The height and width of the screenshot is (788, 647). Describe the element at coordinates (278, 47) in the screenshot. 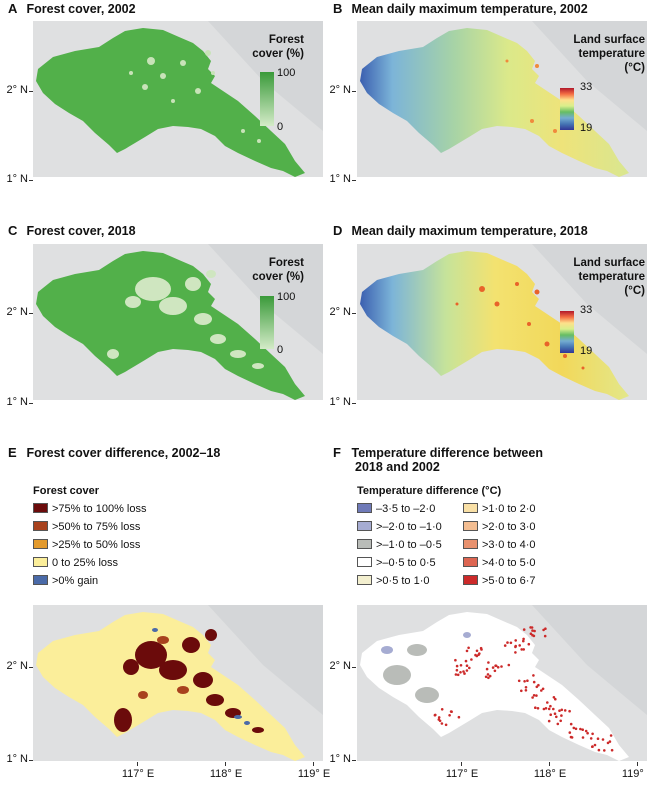

I see `forest-colorbar-title: Forest cover (%)` at that location.